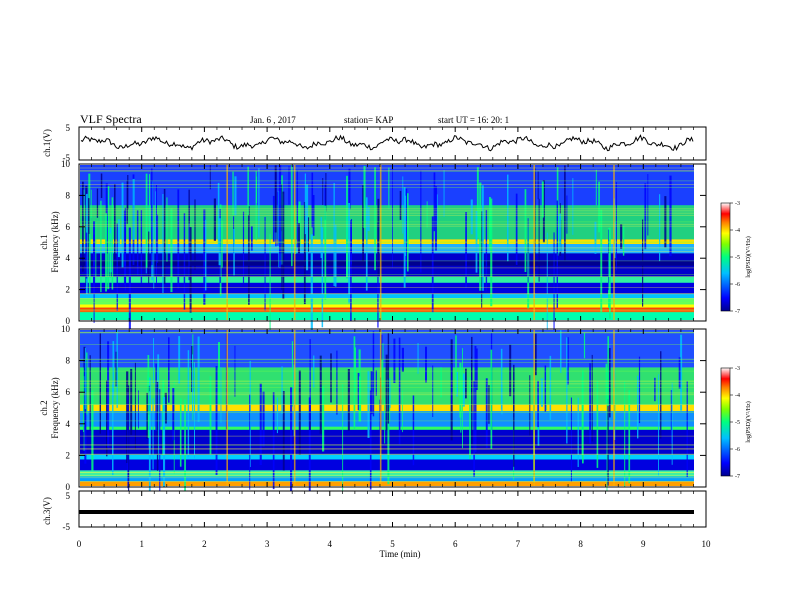  I want to click on ytick-label: 4, so click(68, 258).